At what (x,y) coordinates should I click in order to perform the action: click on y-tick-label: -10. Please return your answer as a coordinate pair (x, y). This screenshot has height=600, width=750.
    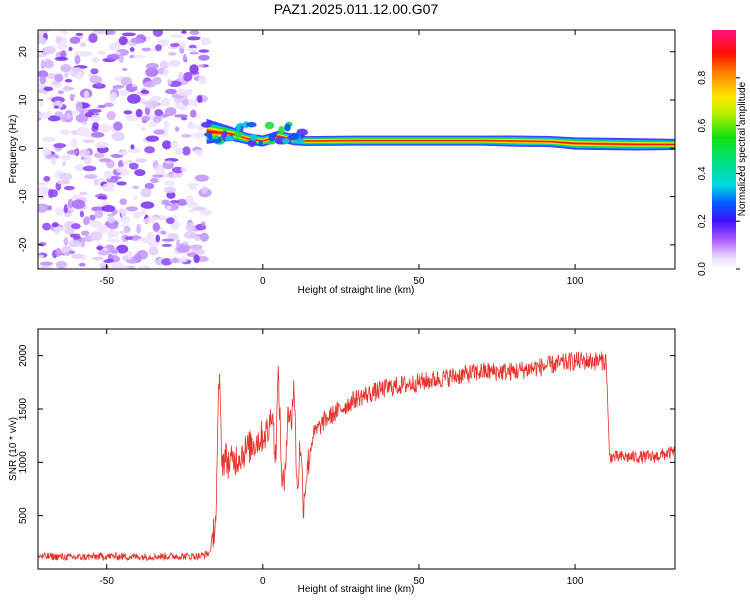
    Looking at the image, I should click on (23, 196).